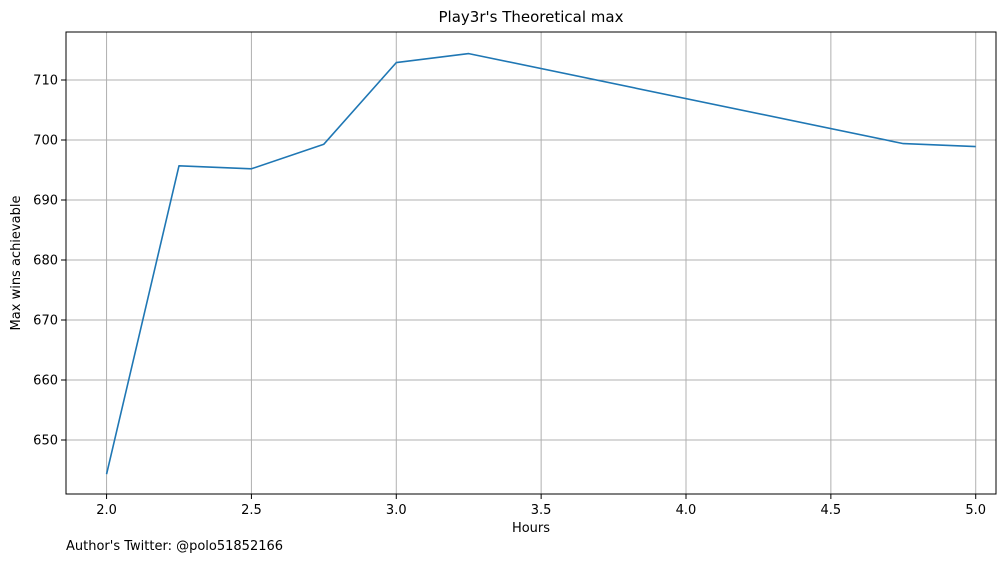 This screenshot has height=562, width=1005. I want to click on x-axis: 2.0 2.5 3.0 3.5 4.0 4.5 5.0, so click(541, 506).